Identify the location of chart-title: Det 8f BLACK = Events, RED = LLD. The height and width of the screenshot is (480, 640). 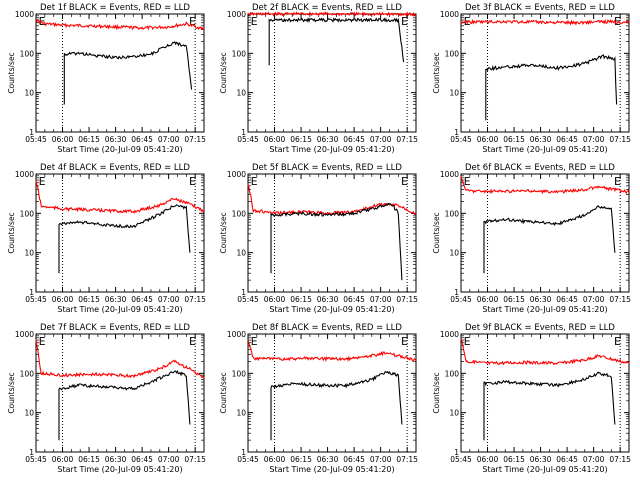
(327, 328).